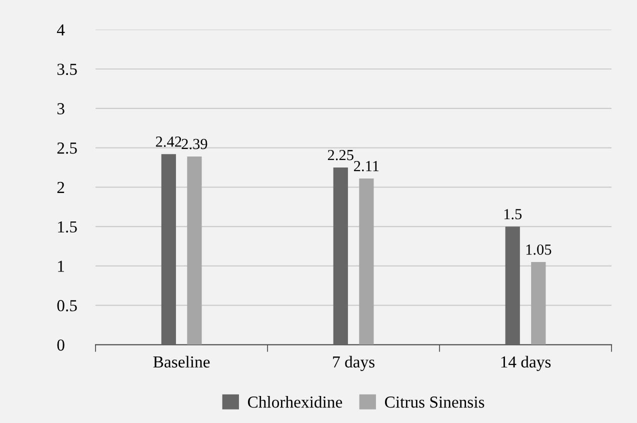  Describe the element at coordinates (67, 306) in the screenshot. I see `y-tick-label: 0.5` at that location.